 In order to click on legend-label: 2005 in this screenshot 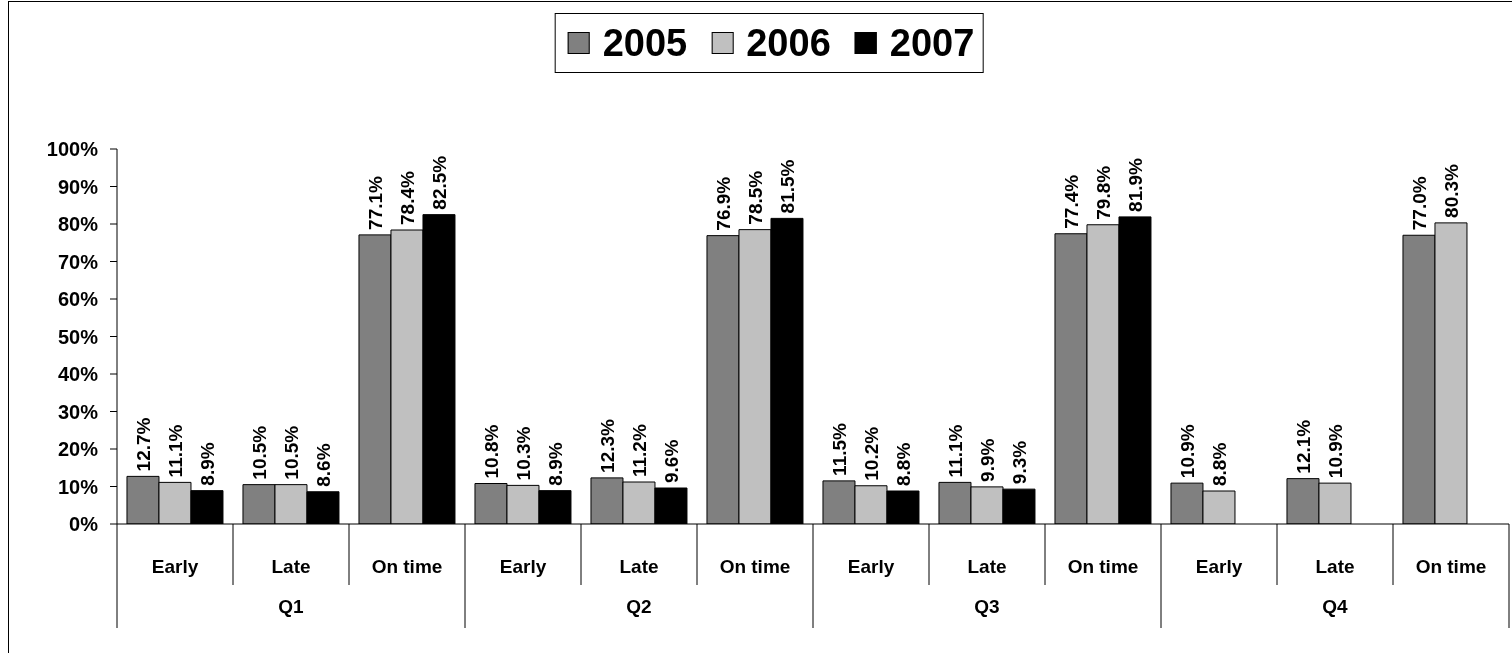, I will do `click(645, 43)`.